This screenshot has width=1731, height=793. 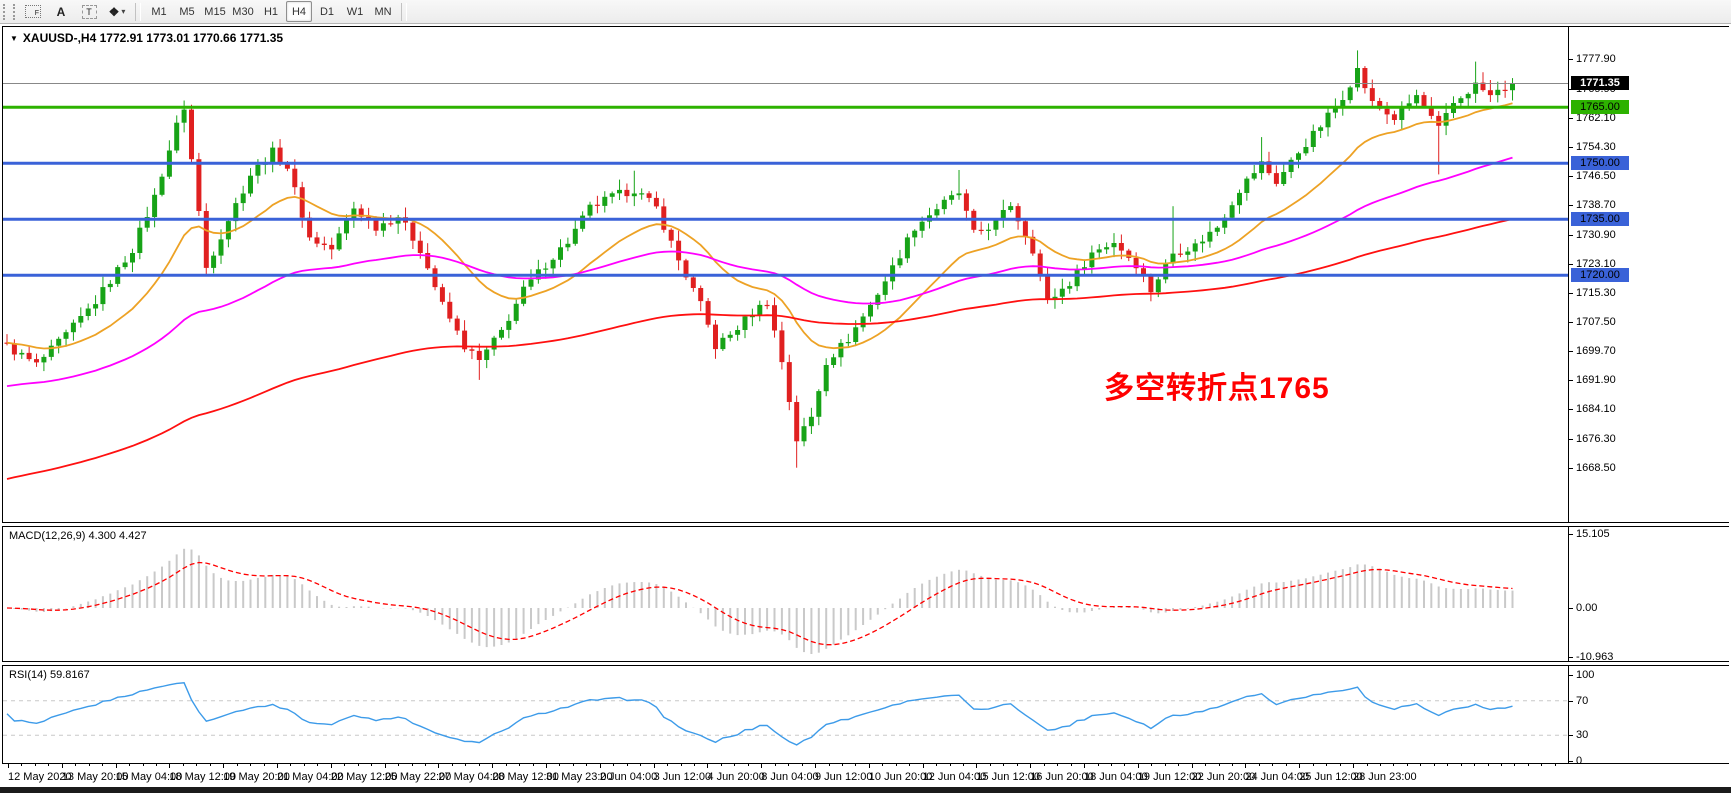 What do you see at coordinates (149, 777) in the screenshot?
I see `time-axis-label: 15 May 04:00` at bounding box center [149, 777].